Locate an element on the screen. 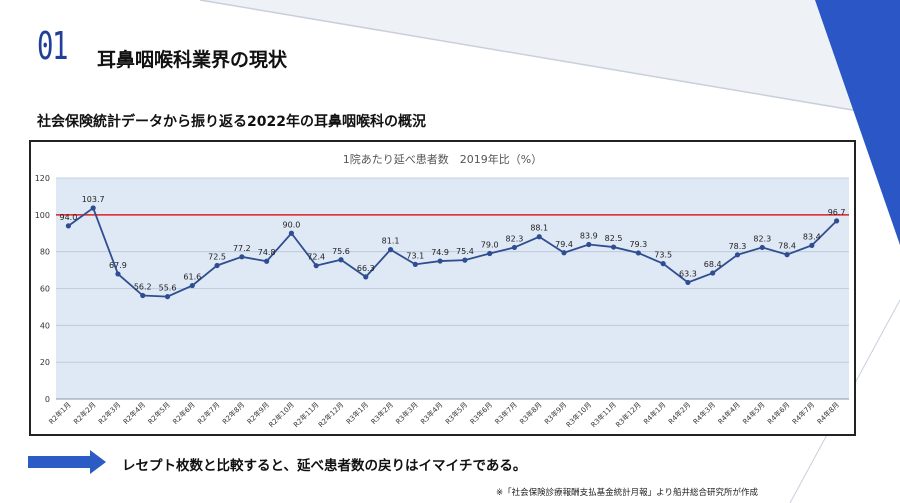 The width and height of the screenshot is (900, 503). x-tick-label: R4年3月 is located at coordinates (704, 413).